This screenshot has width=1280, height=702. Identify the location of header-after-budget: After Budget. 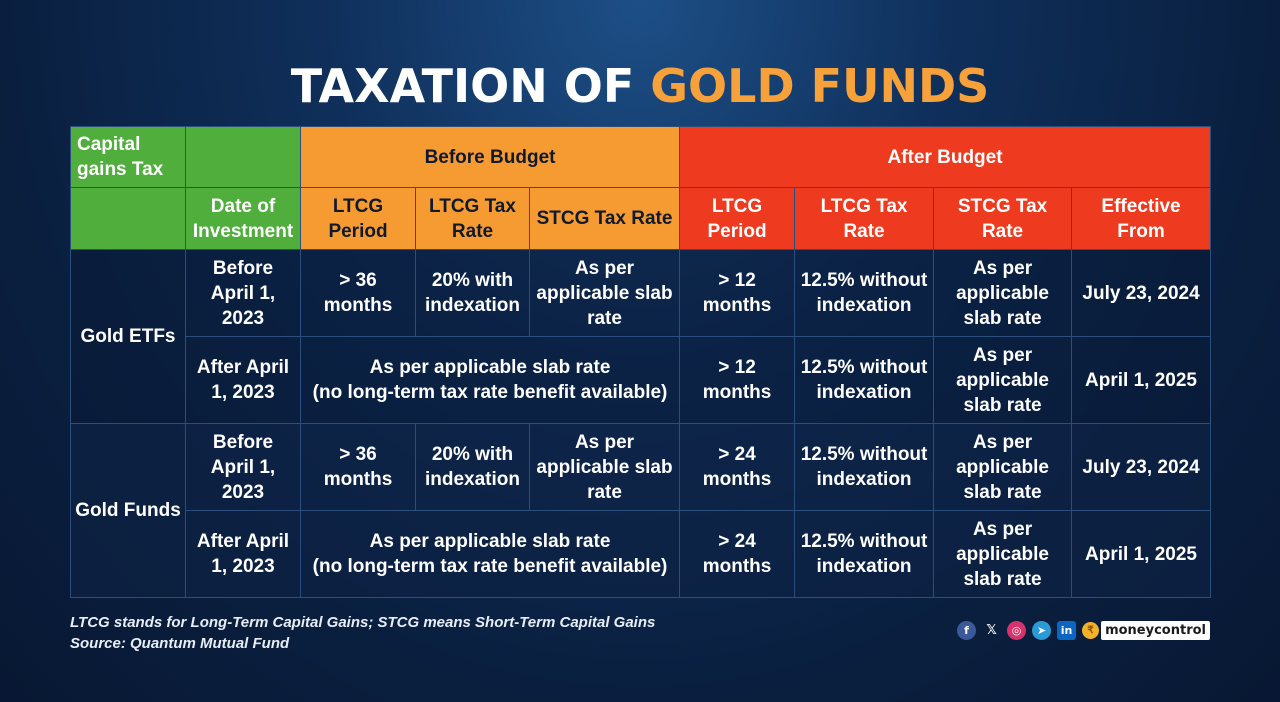
(945, 157).